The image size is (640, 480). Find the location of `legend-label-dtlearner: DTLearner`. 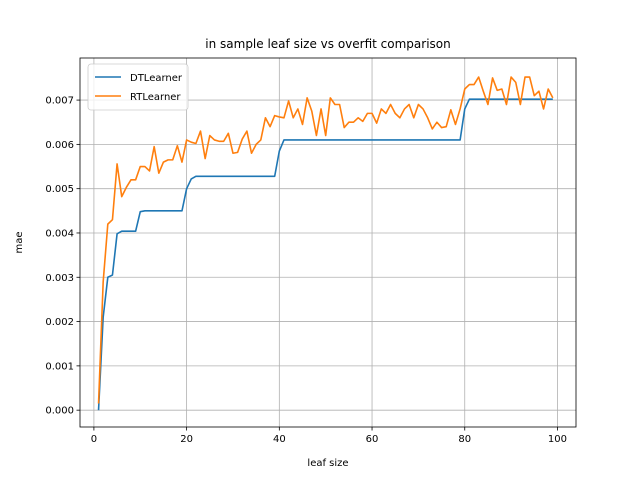

legend-label-dtlearner: DTLearner is located at coordinates (156, 78).